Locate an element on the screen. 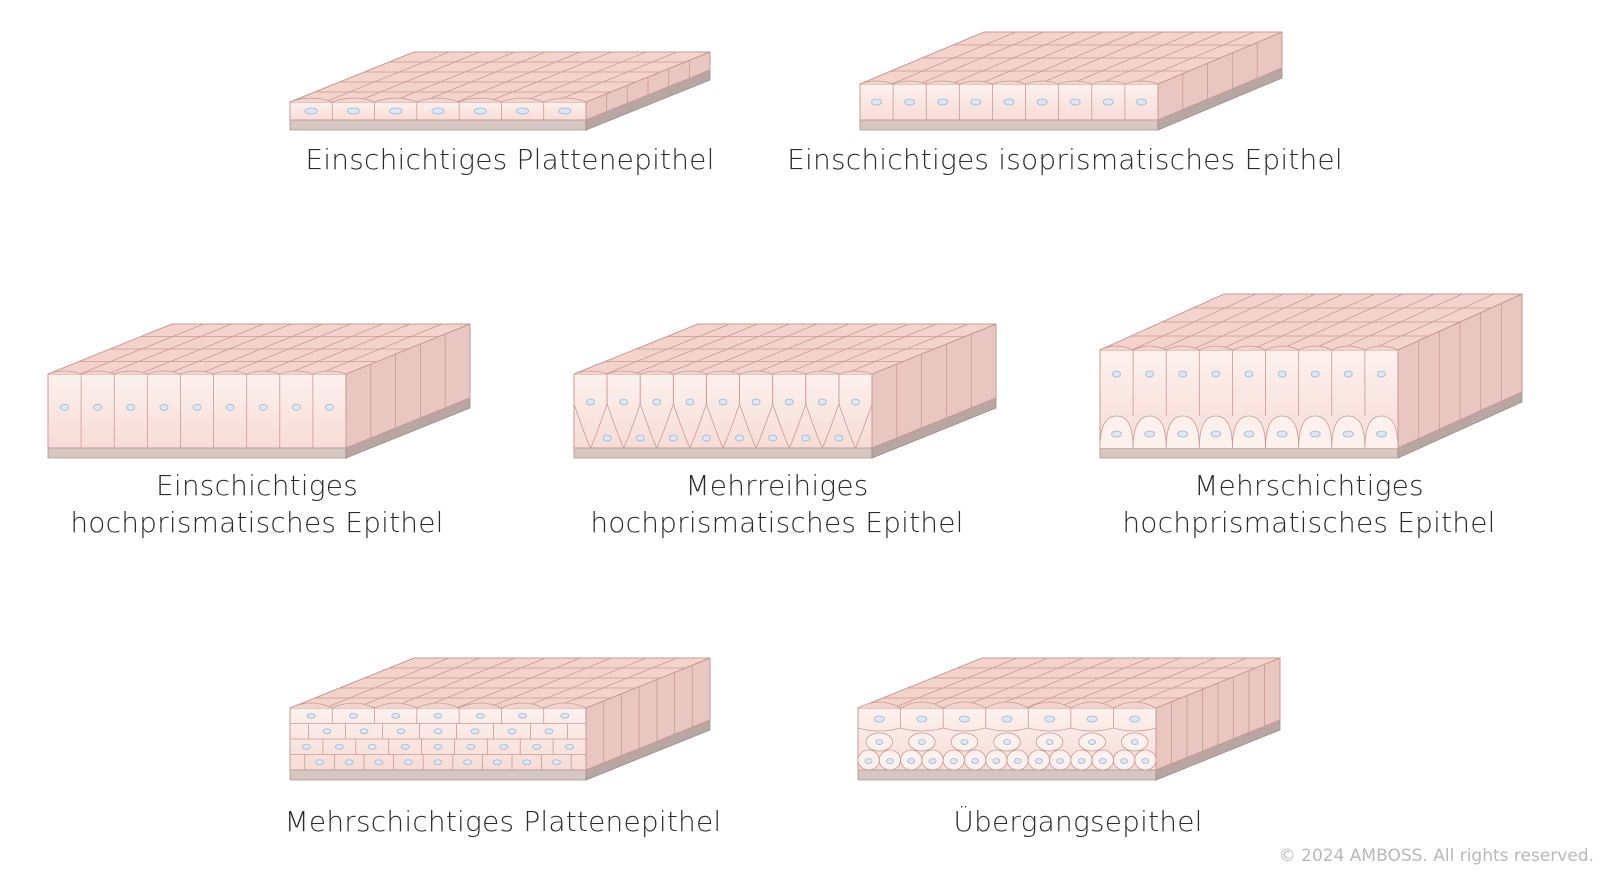 The height and width of the screenshot is (874, 1600). basement-membrane-front is located at coordinates (438, 125).